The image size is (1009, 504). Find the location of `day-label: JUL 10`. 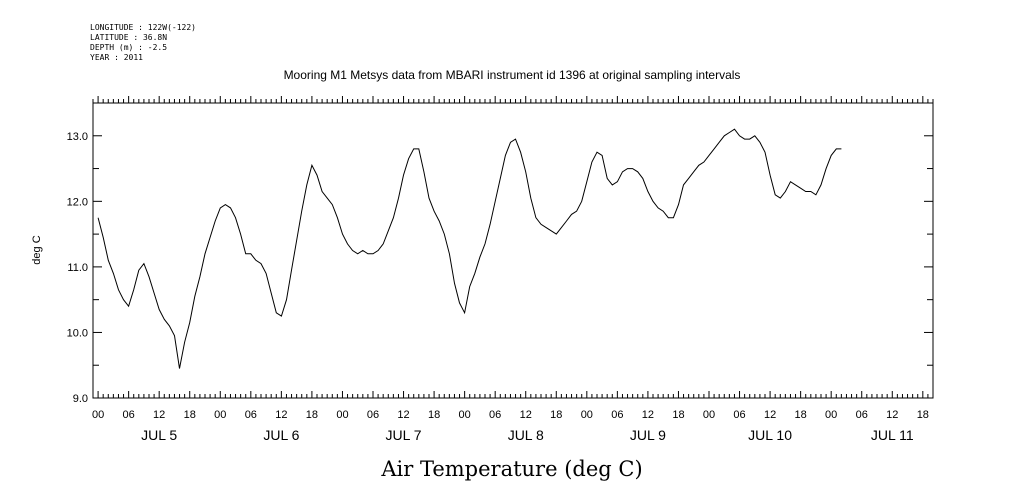

day-label: JUL 10 is located at coordinates (770, 435).